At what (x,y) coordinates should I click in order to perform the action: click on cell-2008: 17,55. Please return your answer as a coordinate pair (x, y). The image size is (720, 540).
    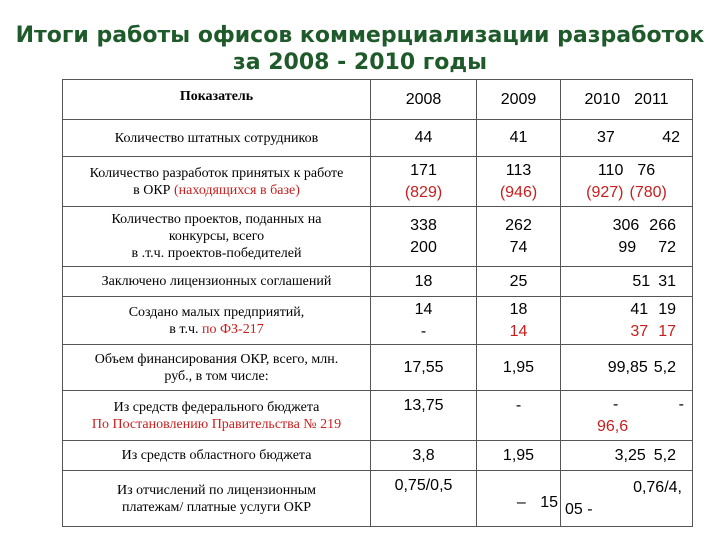
    Looking at the image, I should click on (423, 367).